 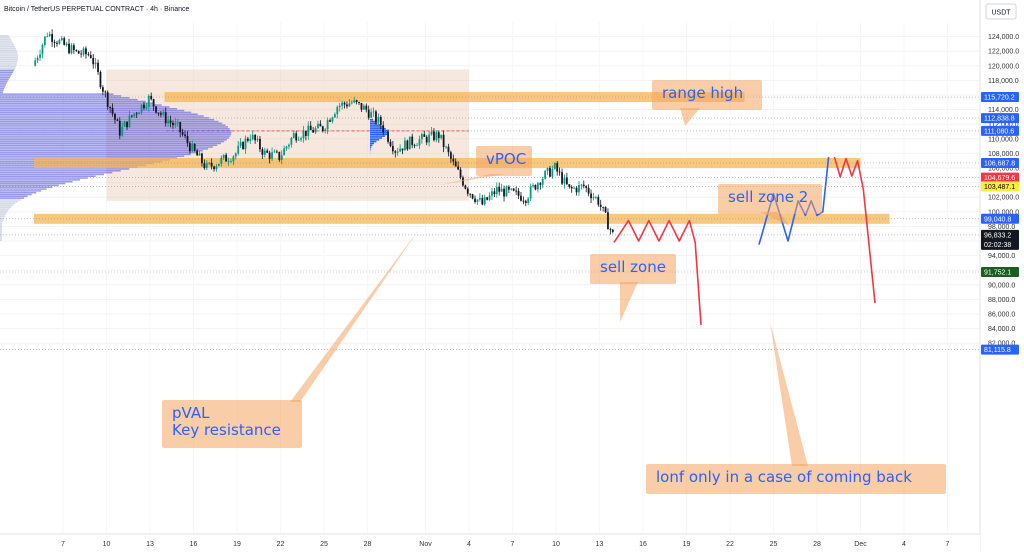 I want to click on price-label-text: 112,838.8, so click(x=999, y=119).